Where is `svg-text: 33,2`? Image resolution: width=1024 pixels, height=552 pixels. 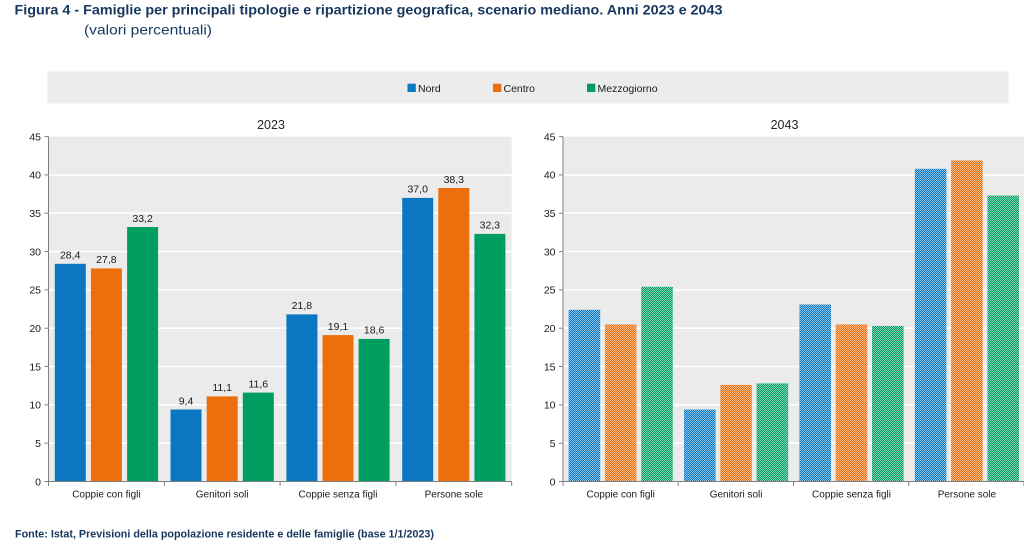 svg-text: 33,2 is located at coordinates (142, 219).